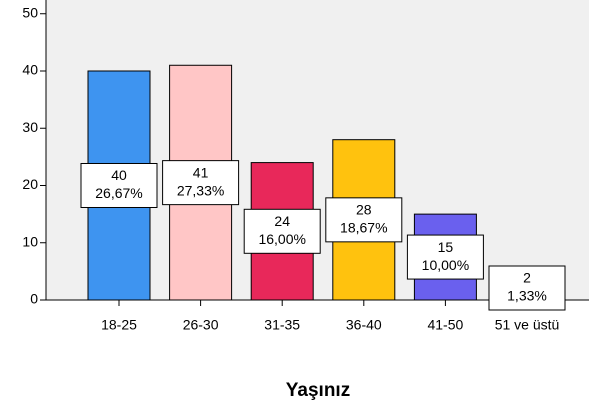  Describe the element at coordinates (30, 70) in the screenshot. I see `y-tick-label: 40` at that location.